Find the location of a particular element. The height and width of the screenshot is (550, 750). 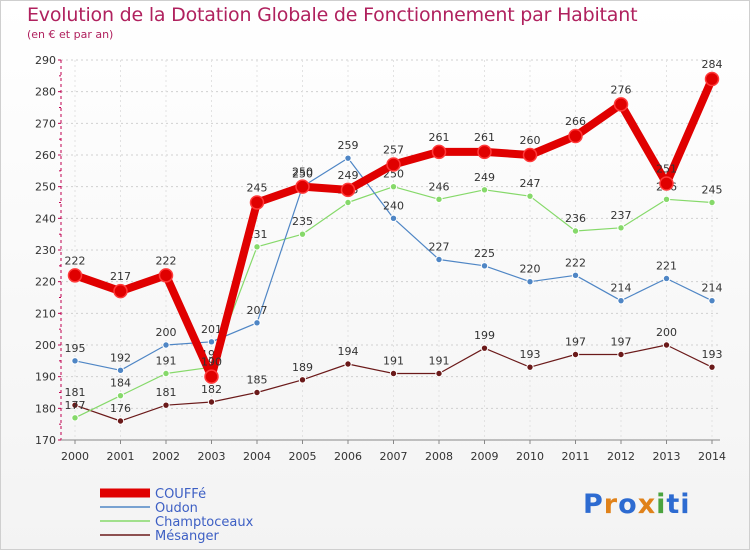

logo-letter: t is located at coordinates (673, 504).